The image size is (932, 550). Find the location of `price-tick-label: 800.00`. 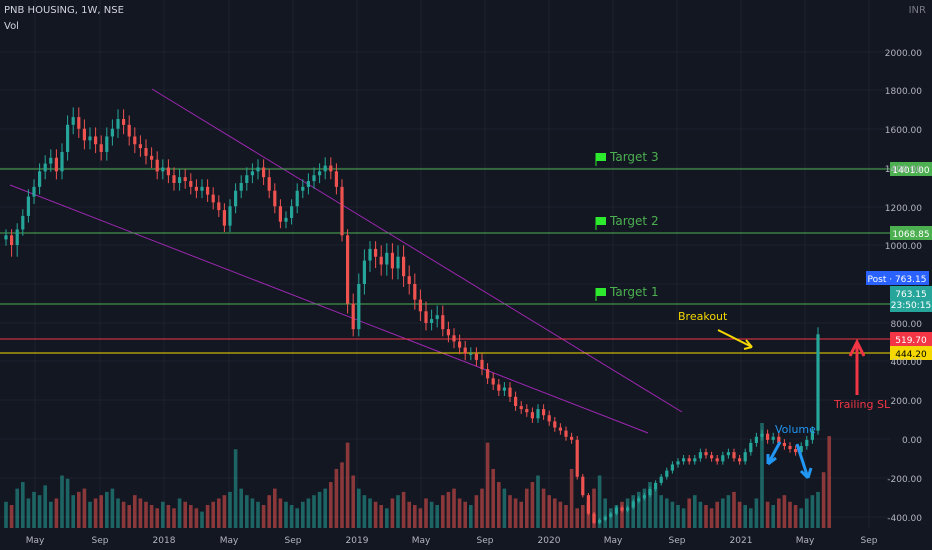

price-tick-label: 800.00 is located at coordinates (907, 325).